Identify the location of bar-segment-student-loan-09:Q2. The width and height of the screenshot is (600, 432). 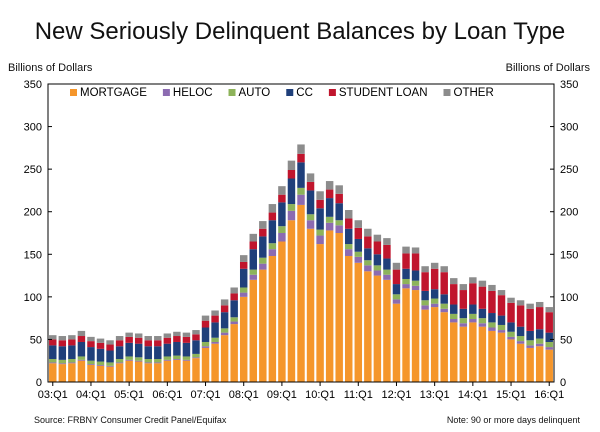
(291, 174).